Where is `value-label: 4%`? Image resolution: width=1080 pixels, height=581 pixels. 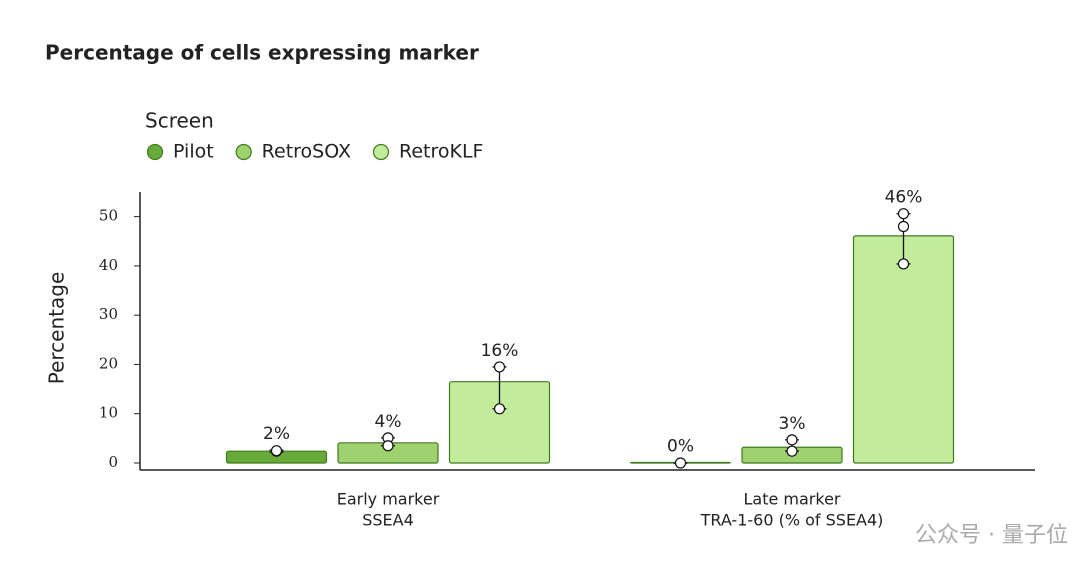
value-label: 4% is located at coordinates (388, 422).